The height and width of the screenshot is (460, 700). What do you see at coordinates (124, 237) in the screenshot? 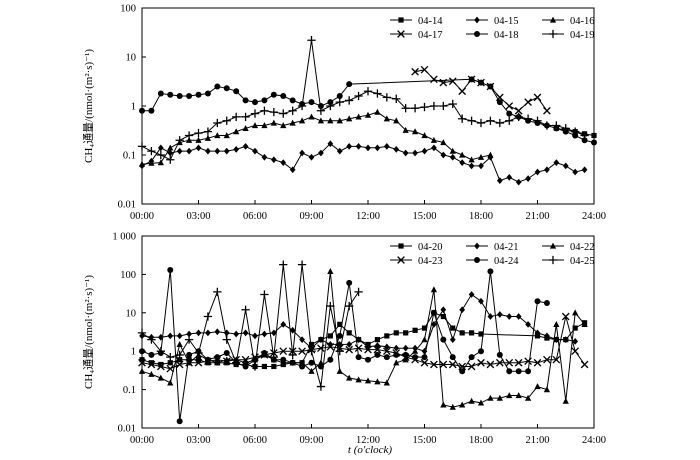
I see `bottom-y-tick-label: 1 000` at bounding box center [124, 237].